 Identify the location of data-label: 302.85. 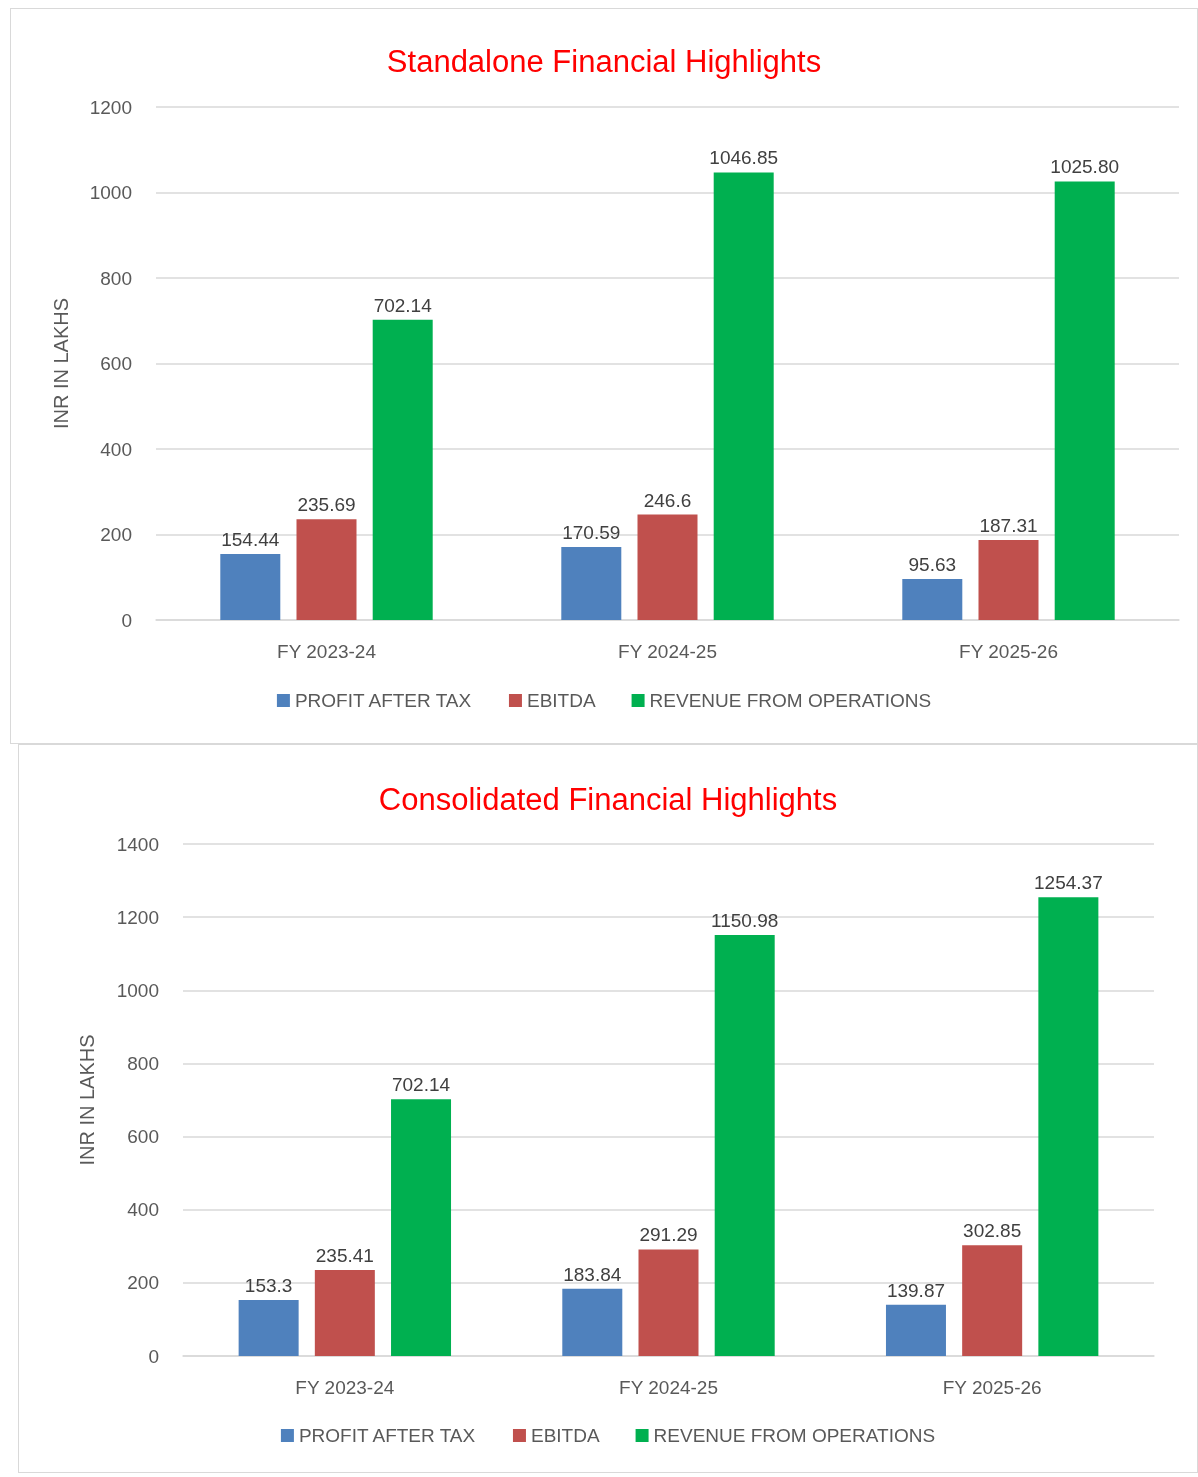
(992, 1231).